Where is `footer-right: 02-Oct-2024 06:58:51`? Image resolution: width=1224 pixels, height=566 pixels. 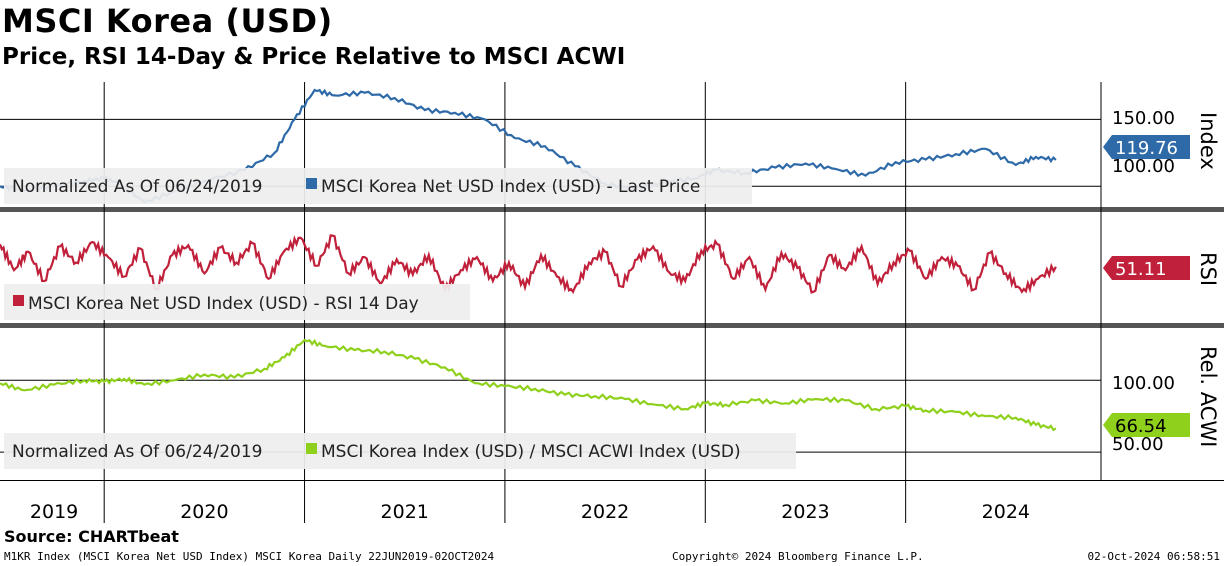 footer-right: 02-Oct-2024 06:58:51 is located at coordinates (1153, 556).